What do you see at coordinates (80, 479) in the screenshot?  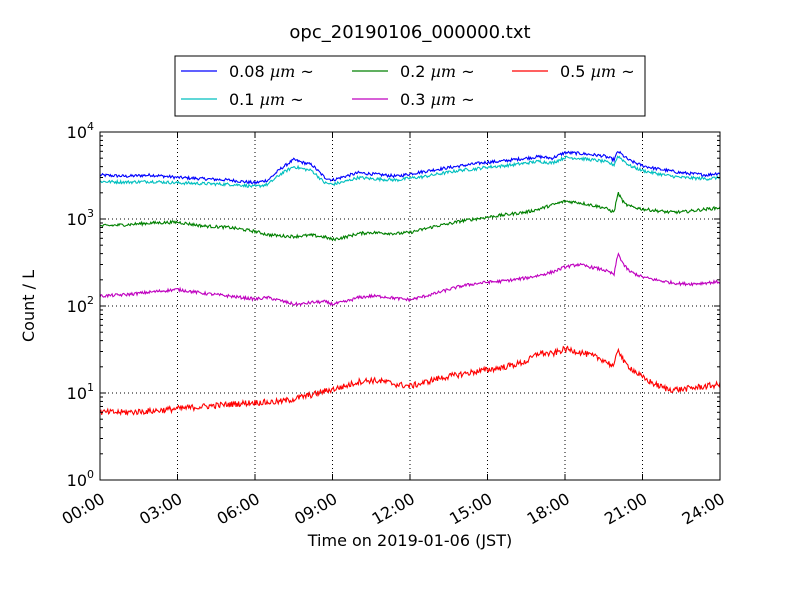 I see `y-tick-label: 10⁰` at bounding box center [80, 479].